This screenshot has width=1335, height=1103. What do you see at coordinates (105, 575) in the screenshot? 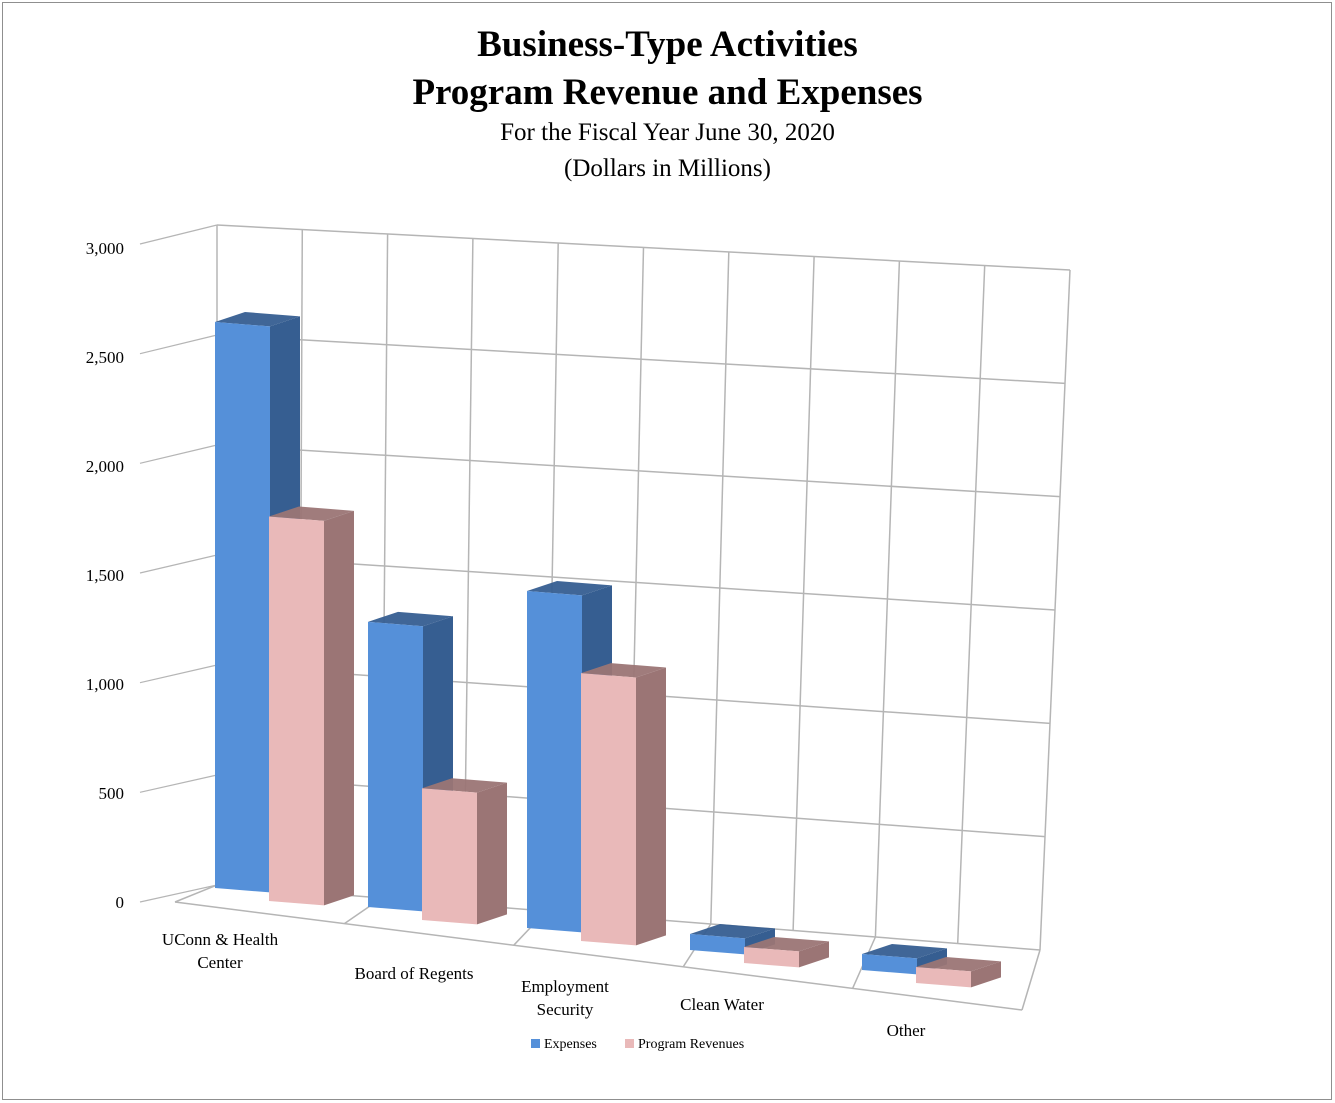
I see `y-tick-label: 1,500` at bounding box center [105, 575].